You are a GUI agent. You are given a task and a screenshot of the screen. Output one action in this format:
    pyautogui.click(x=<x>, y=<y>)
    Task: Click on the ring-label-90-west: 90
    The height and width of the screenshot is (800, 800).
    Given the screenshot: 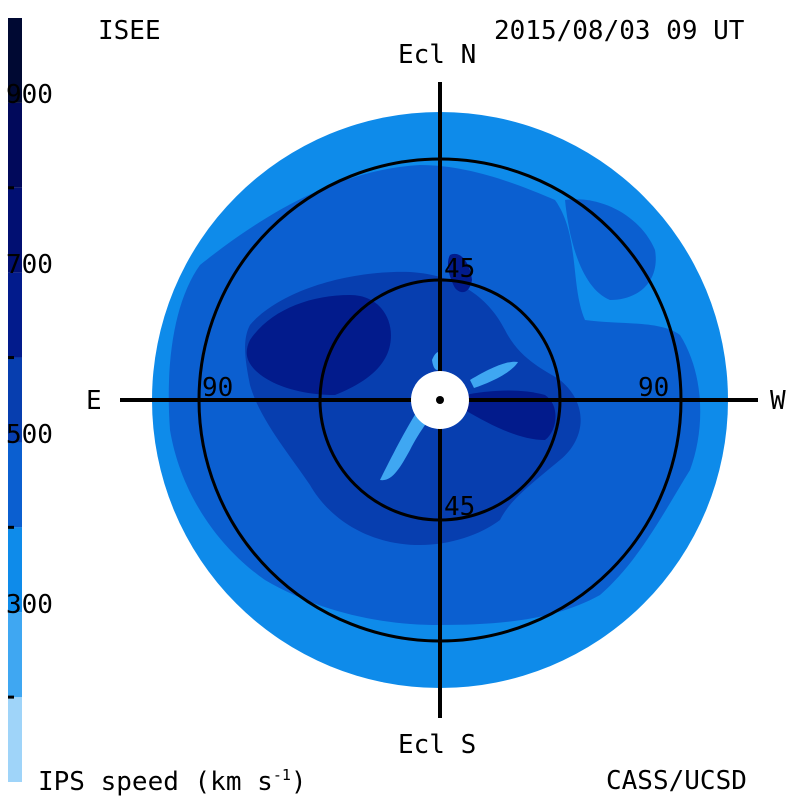 What is the action you would take?
    pyautogui.click(x=654, y=388)
    